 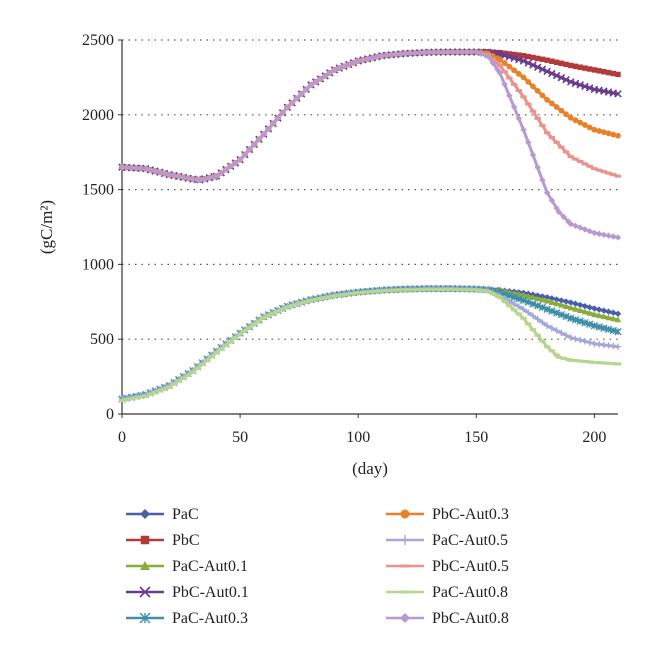 I want to click on legend-item: PaC, so click(x=162, y=514).